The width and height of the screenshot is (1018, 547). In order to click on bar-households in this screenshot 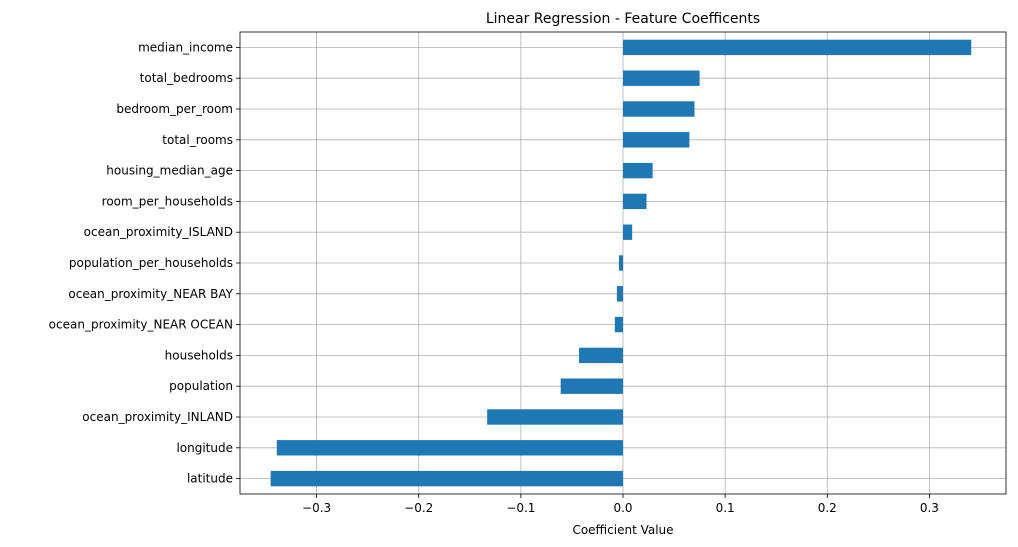, I will do `click(601, 355)`.